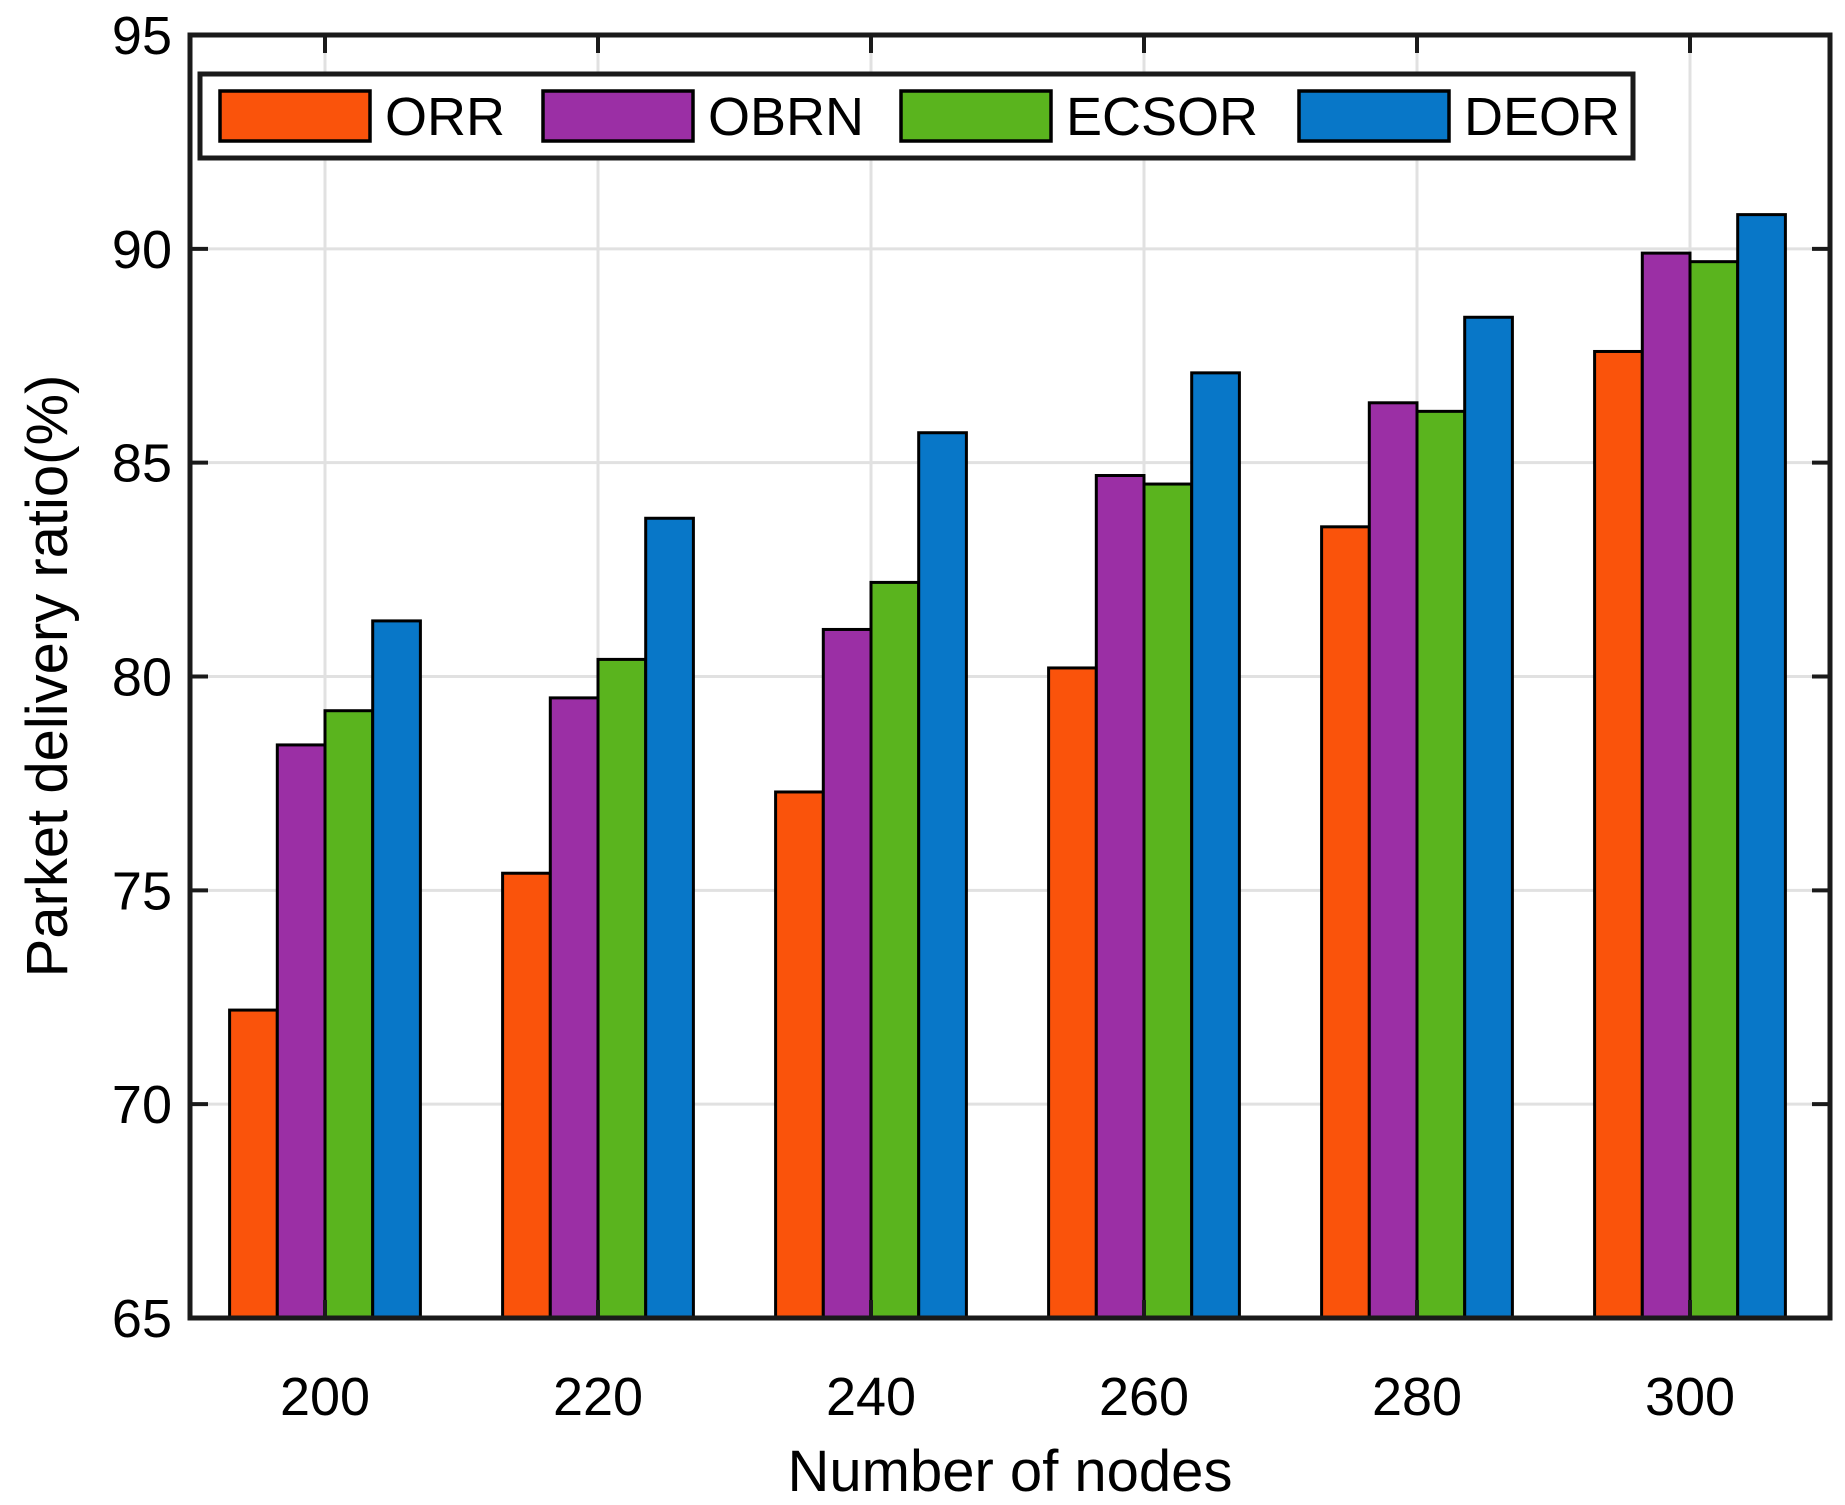 This screenshot has height=1505, width=1845. I want to click on legend-swatch-ECSOR, so click(976, 116).